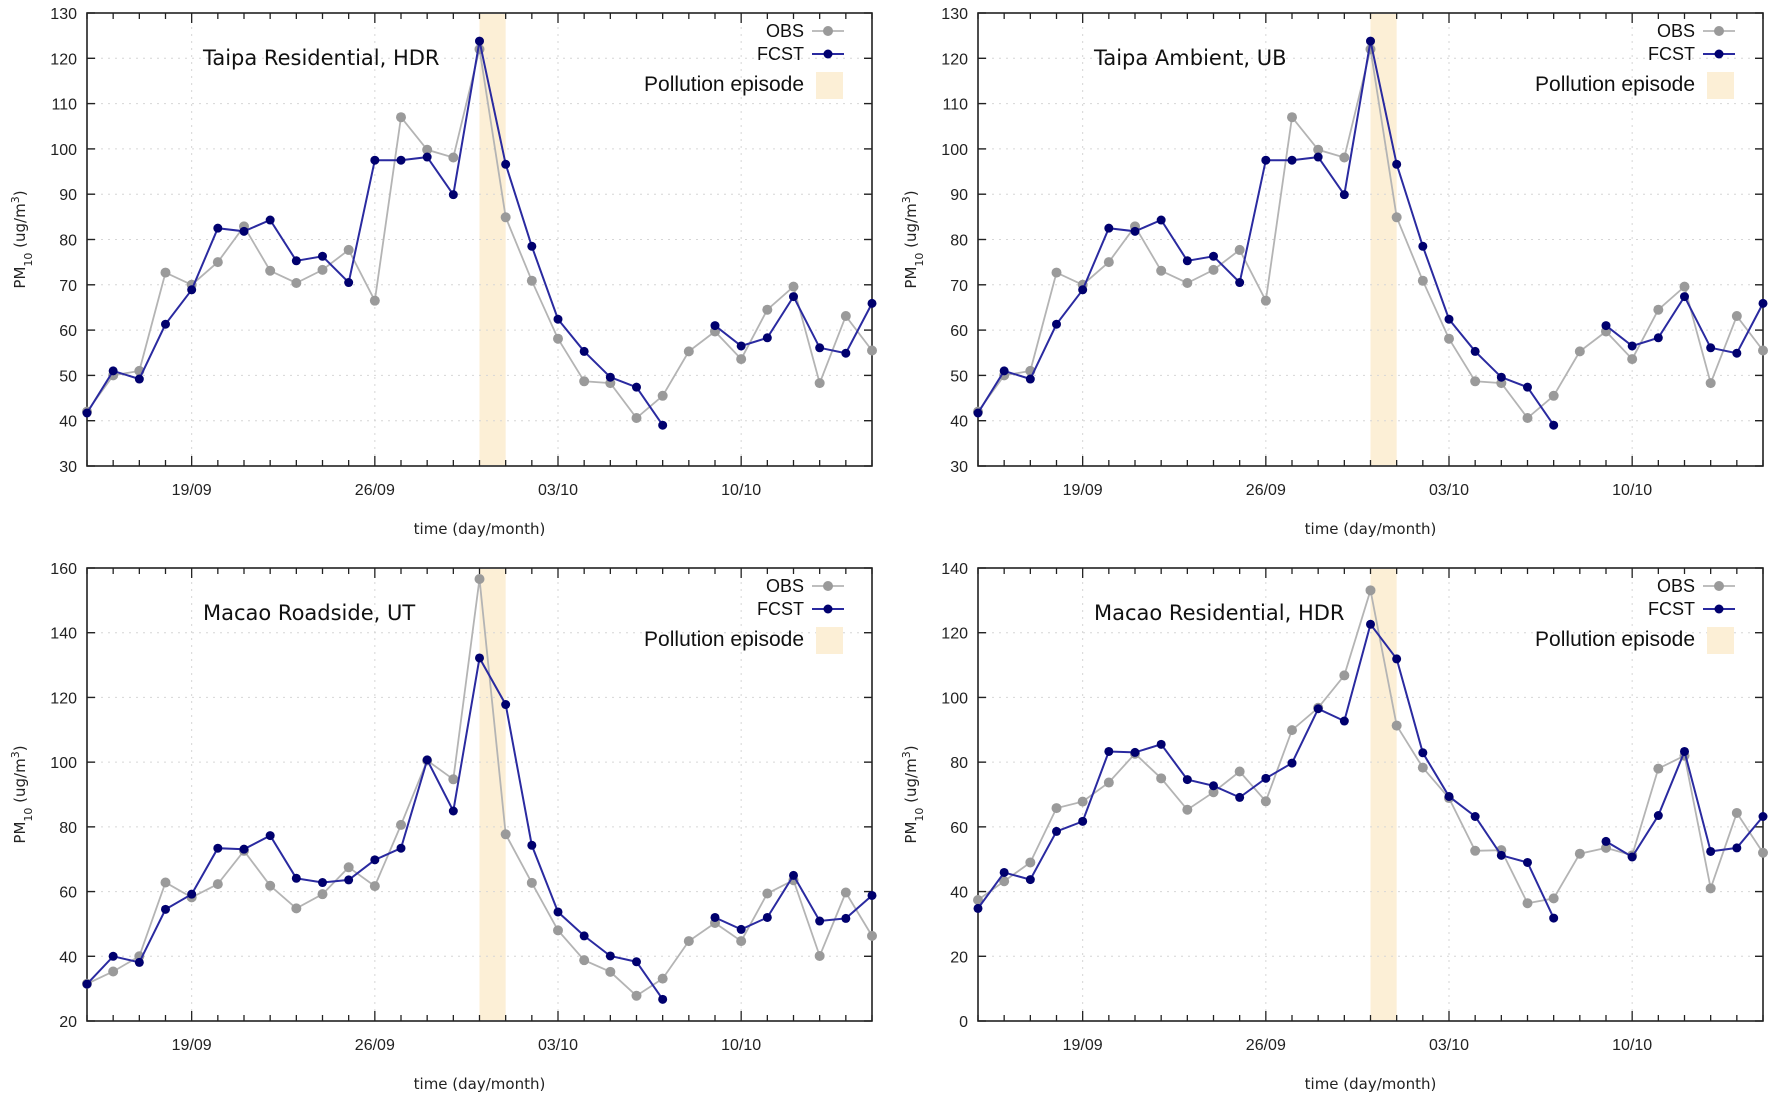 This screenshot has width=1772, height=1101. What do you see at coordinates (63, 14) in the screenshot?
I see `y-tick-label: 130` at bounding box center [63, 14].